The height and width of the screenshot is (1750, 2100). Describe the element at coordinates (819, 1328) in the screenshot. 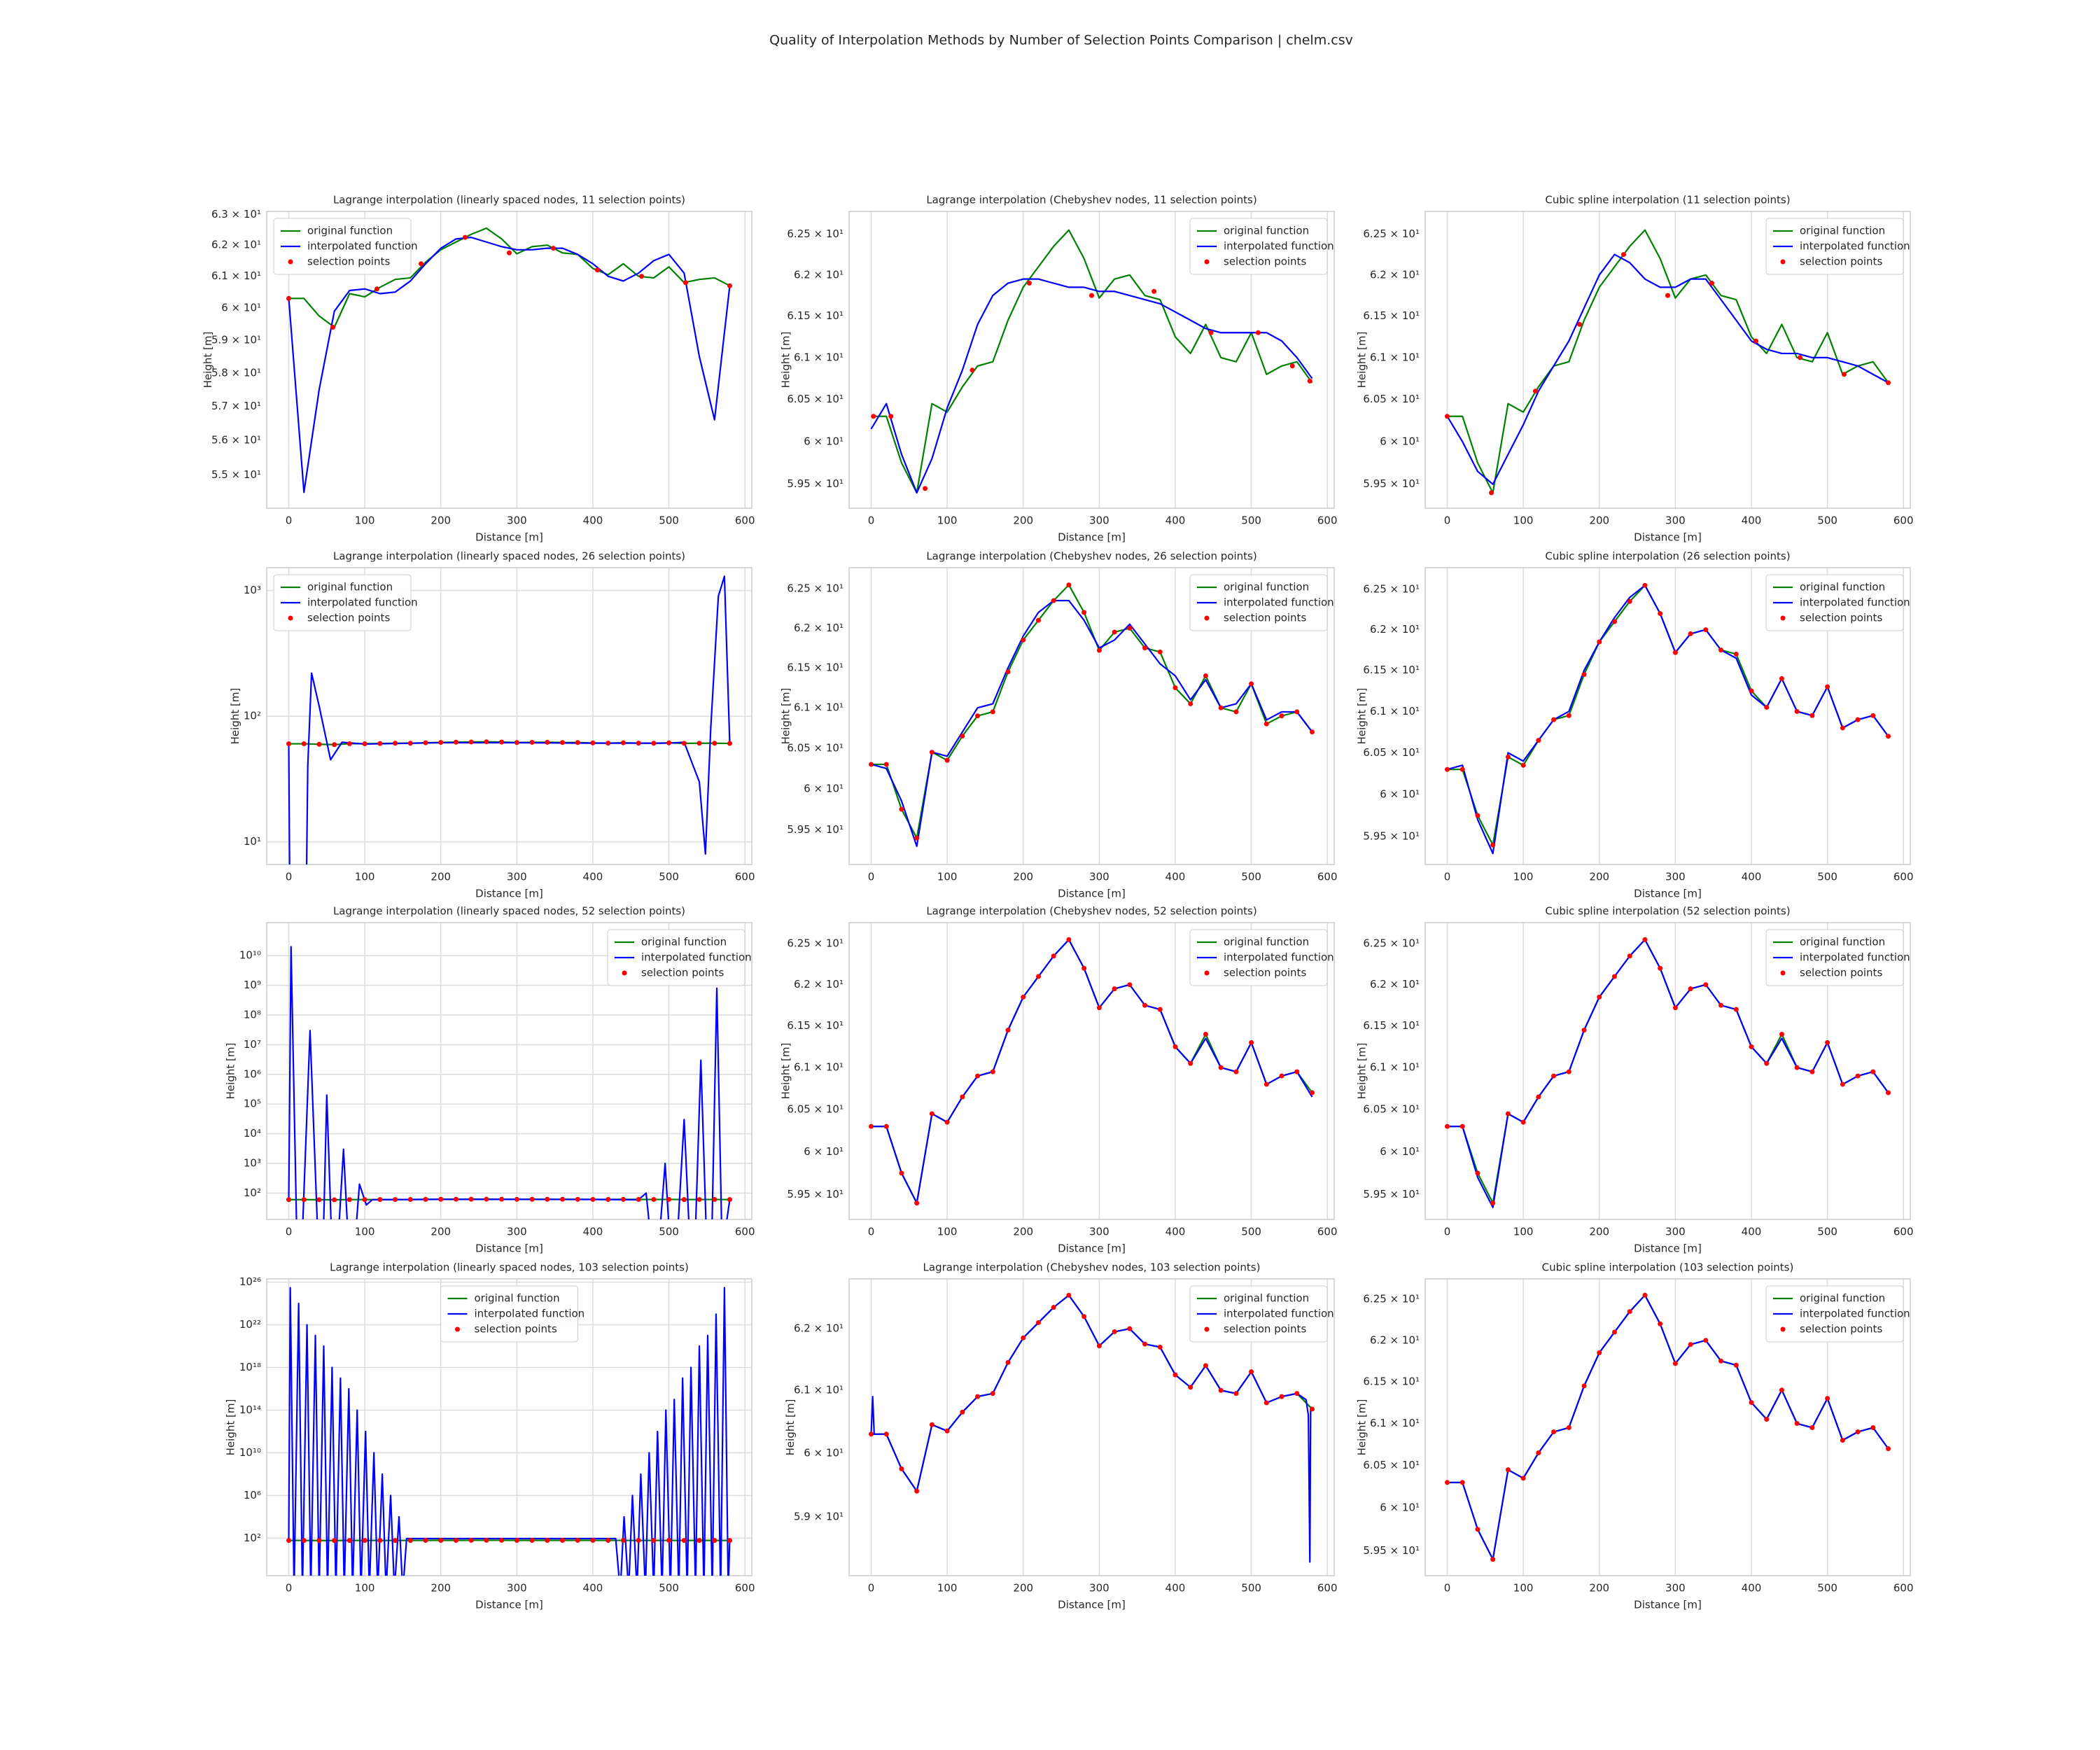

I see `y-tick-label: 6.2 × 10¹` at that location.